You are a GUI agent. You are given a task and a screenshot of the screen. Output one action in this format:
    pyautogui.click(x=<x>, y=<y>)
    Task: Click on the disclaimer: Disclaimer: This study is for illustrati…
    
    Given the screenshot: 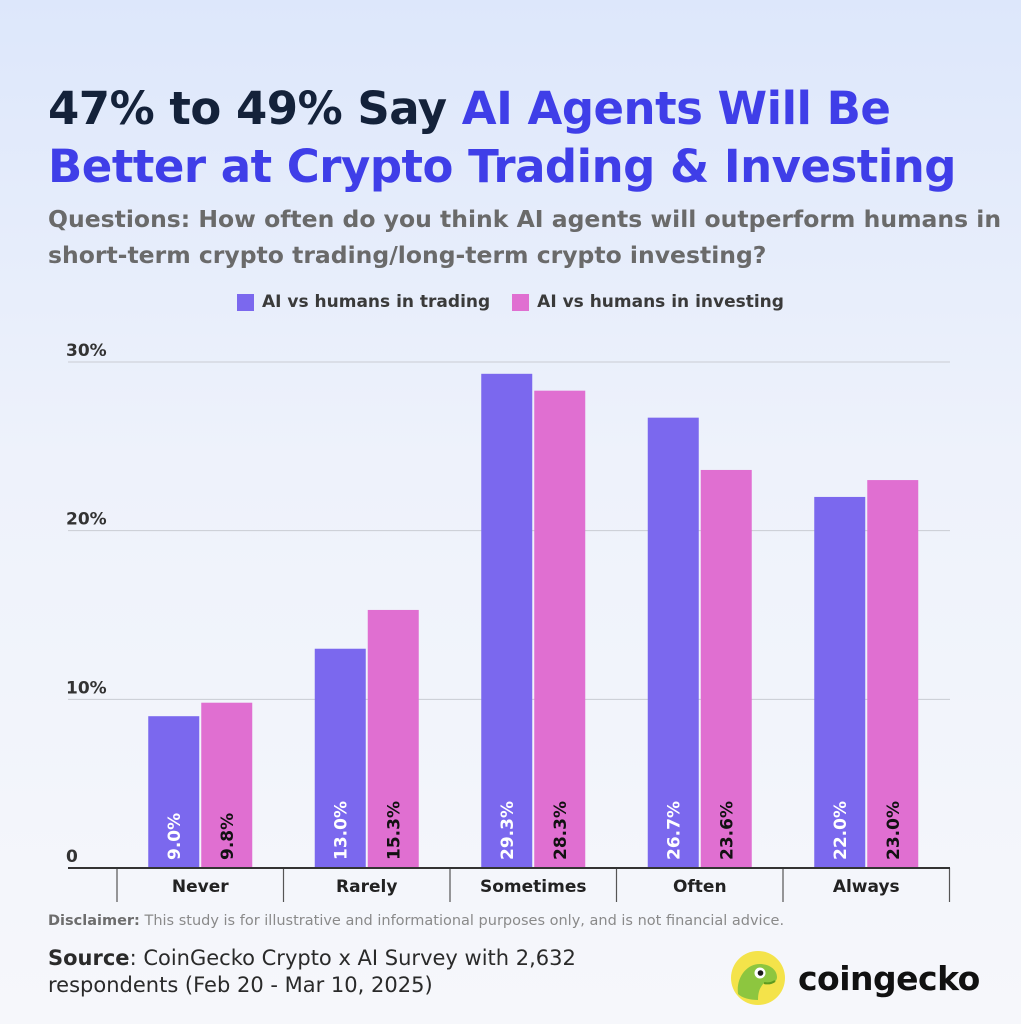 What is the action you would take?
    pyautogui.click(x=416, y=921)
    